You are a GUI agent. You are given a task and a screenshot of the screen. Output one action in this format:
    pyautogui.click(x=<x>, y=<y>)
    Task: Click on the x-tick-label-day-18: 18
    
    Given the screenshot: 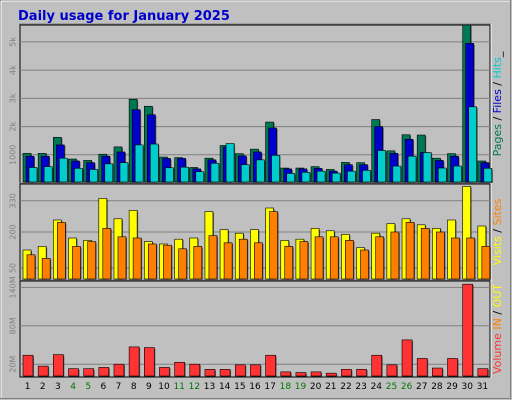 What is the action you would take?
    pyautogui.click(x=286, y=387)
    